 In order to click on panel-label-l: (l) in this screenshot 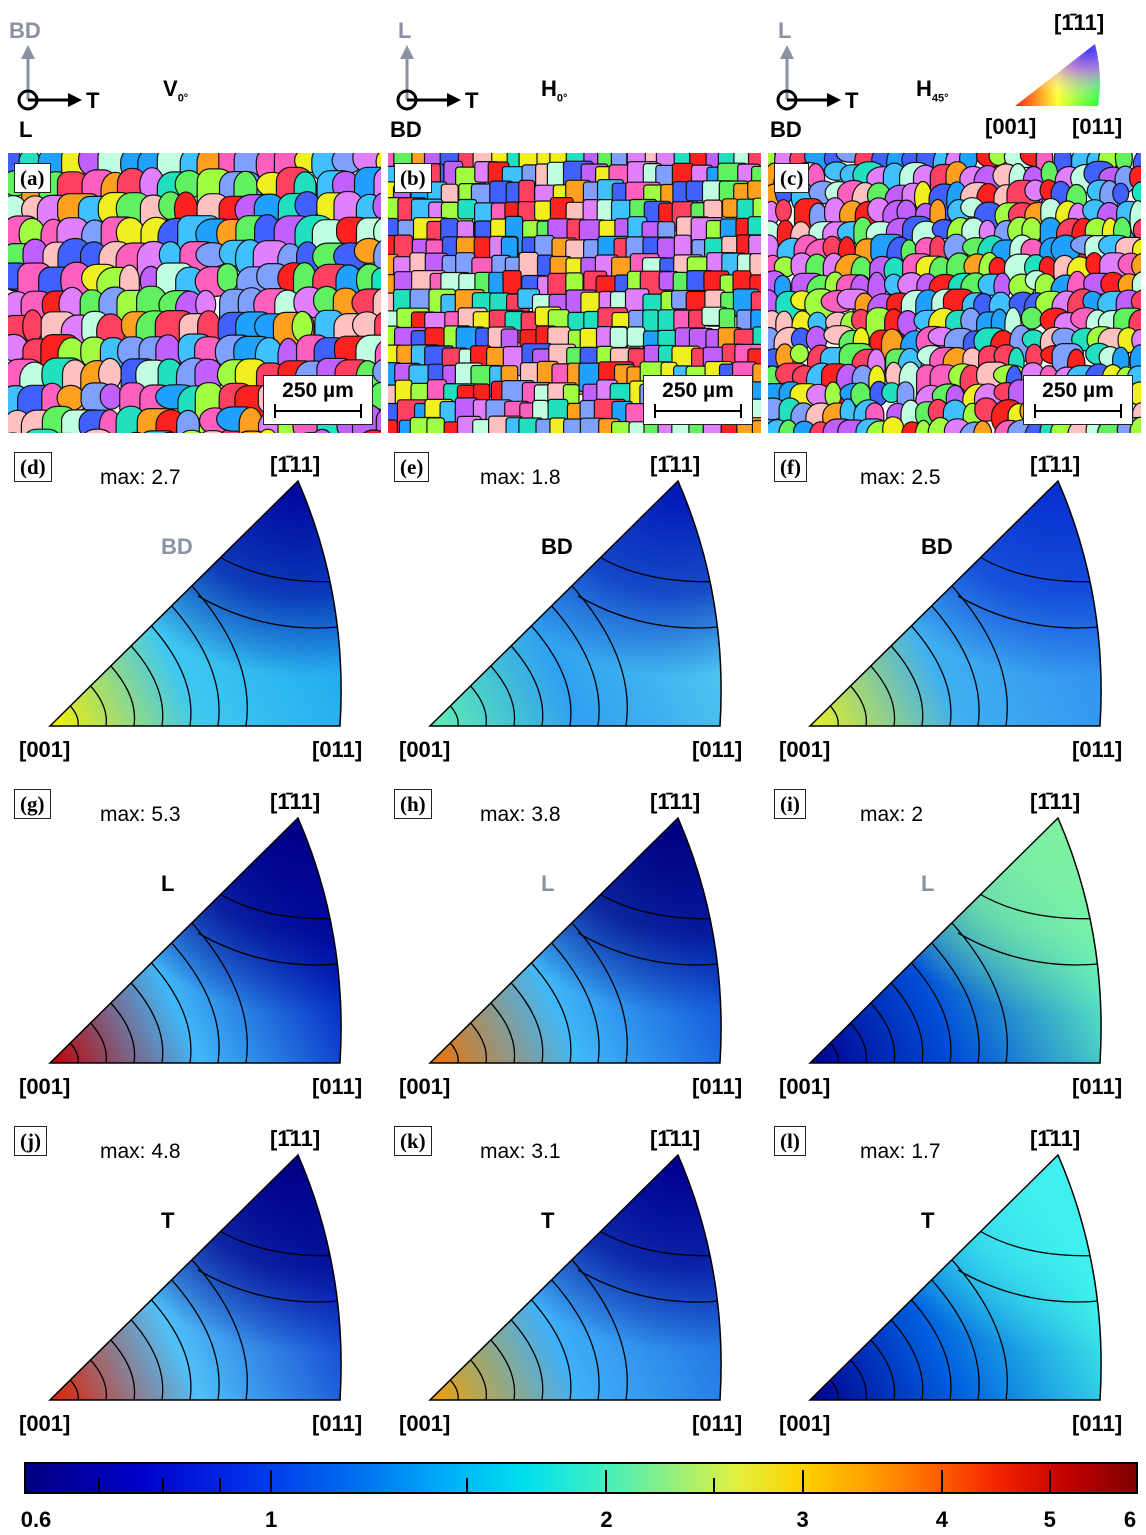, I will do `click(790, 1141)`.